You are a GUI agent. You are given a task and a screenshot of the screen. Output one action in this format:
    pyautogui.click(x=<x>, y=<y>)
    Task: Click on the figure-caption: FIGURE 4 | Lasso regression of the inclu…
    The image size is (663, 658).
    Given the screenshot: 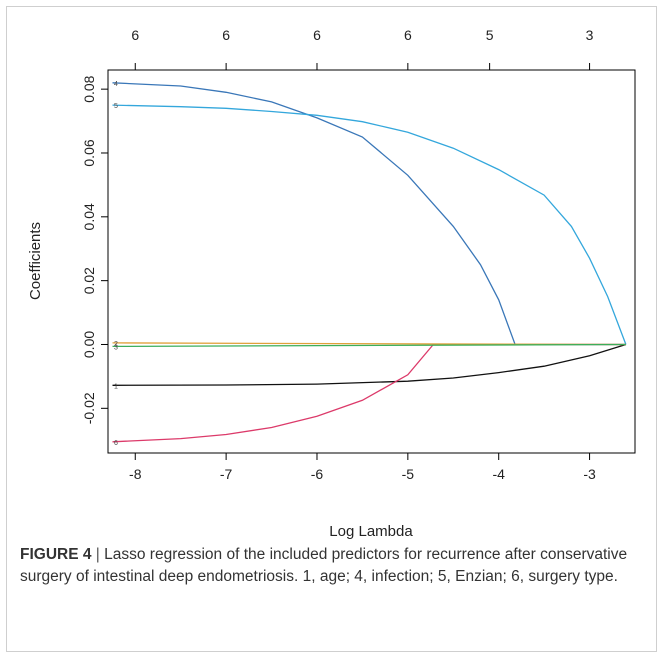 What is the action you would take?
    pyautogui.click(x=332, y=566)
    